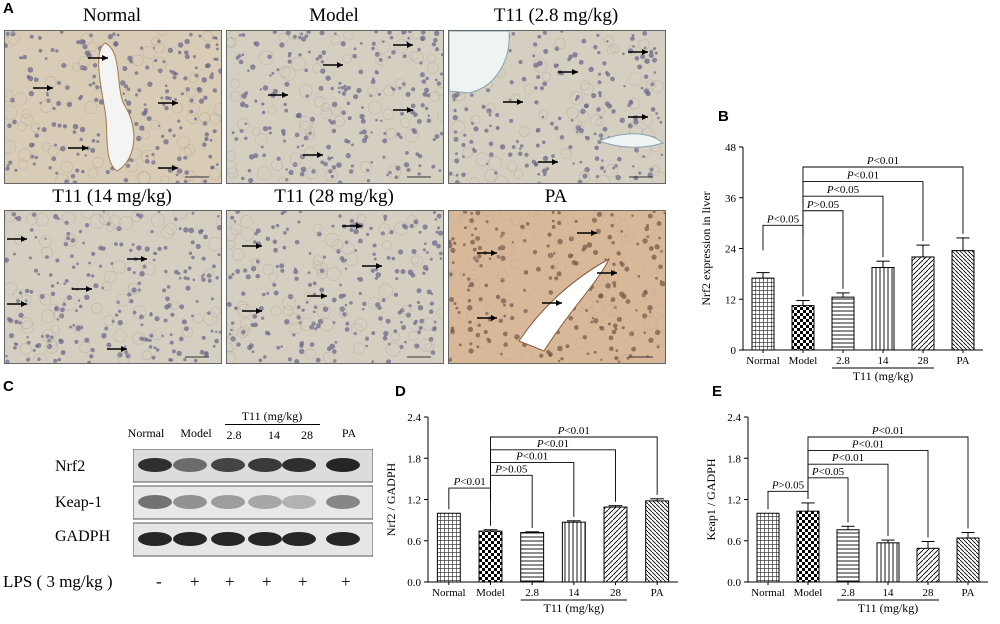  Describe the element at coordinates (58, 581) in the screenshot. I see `lps-label: LPS ( 3 mg/kg )` at that location.